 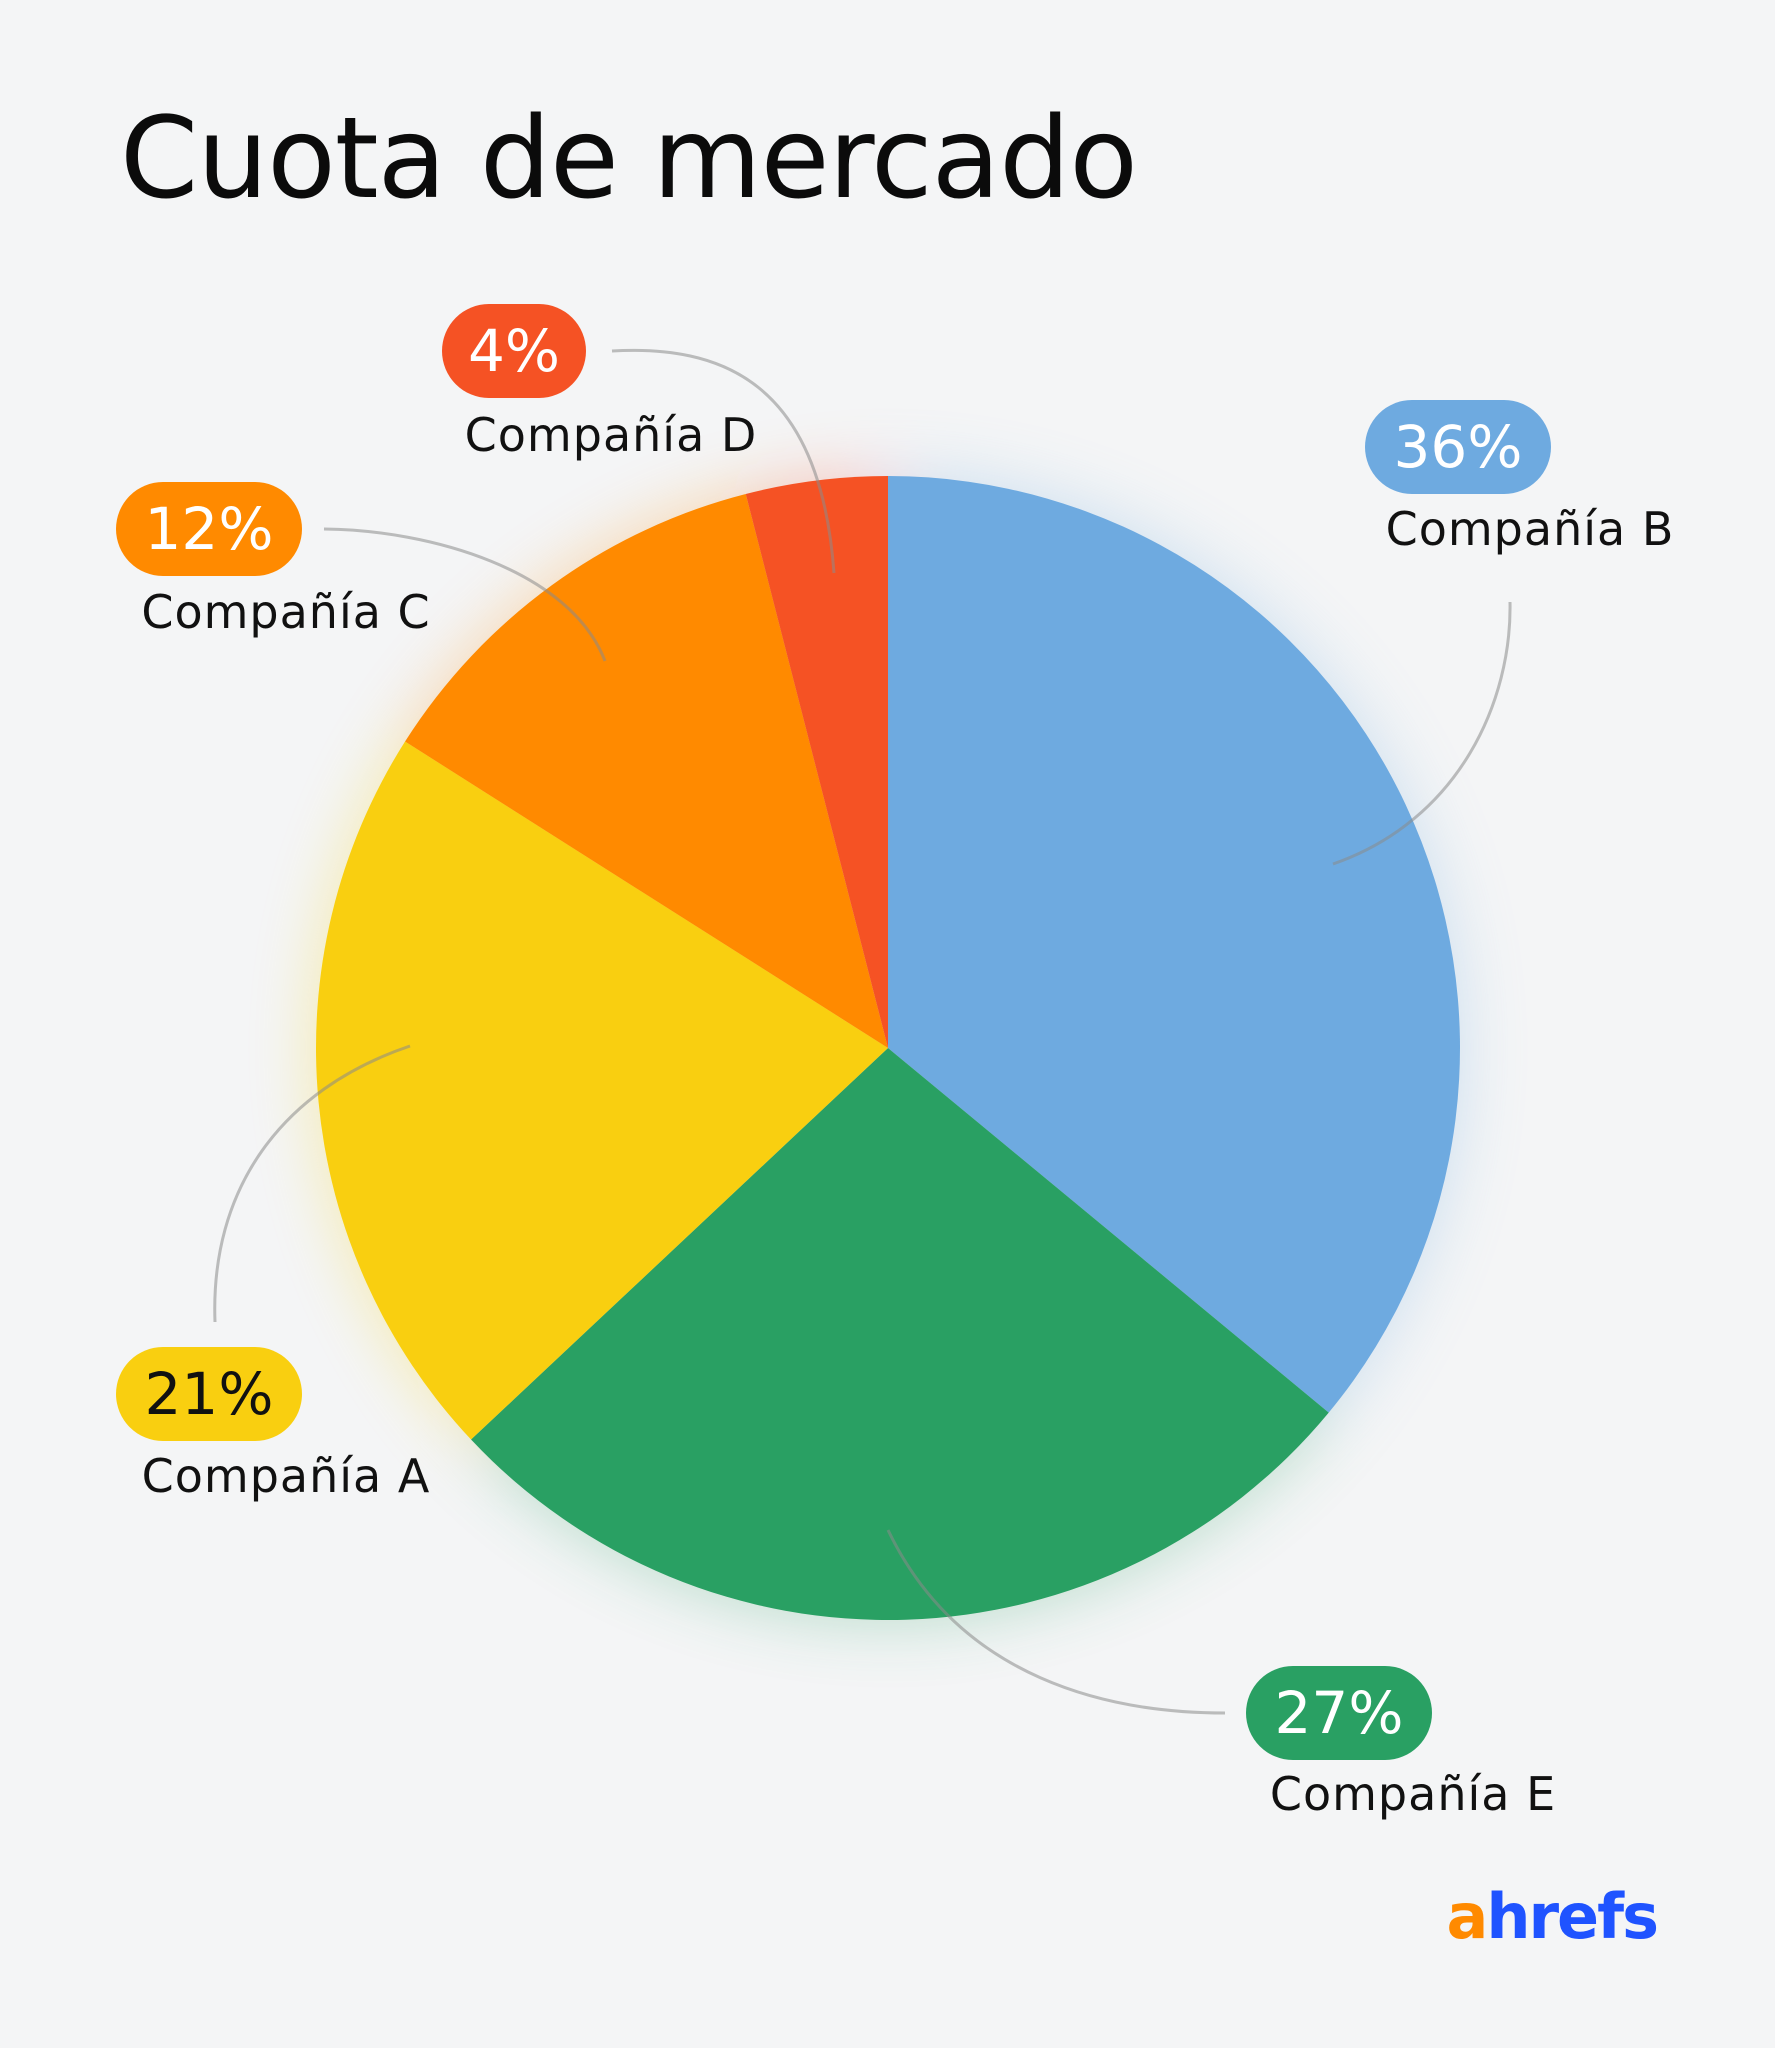 I want to click on ahrefs-logo: ahrefs, so click(x=1552, y=1916).